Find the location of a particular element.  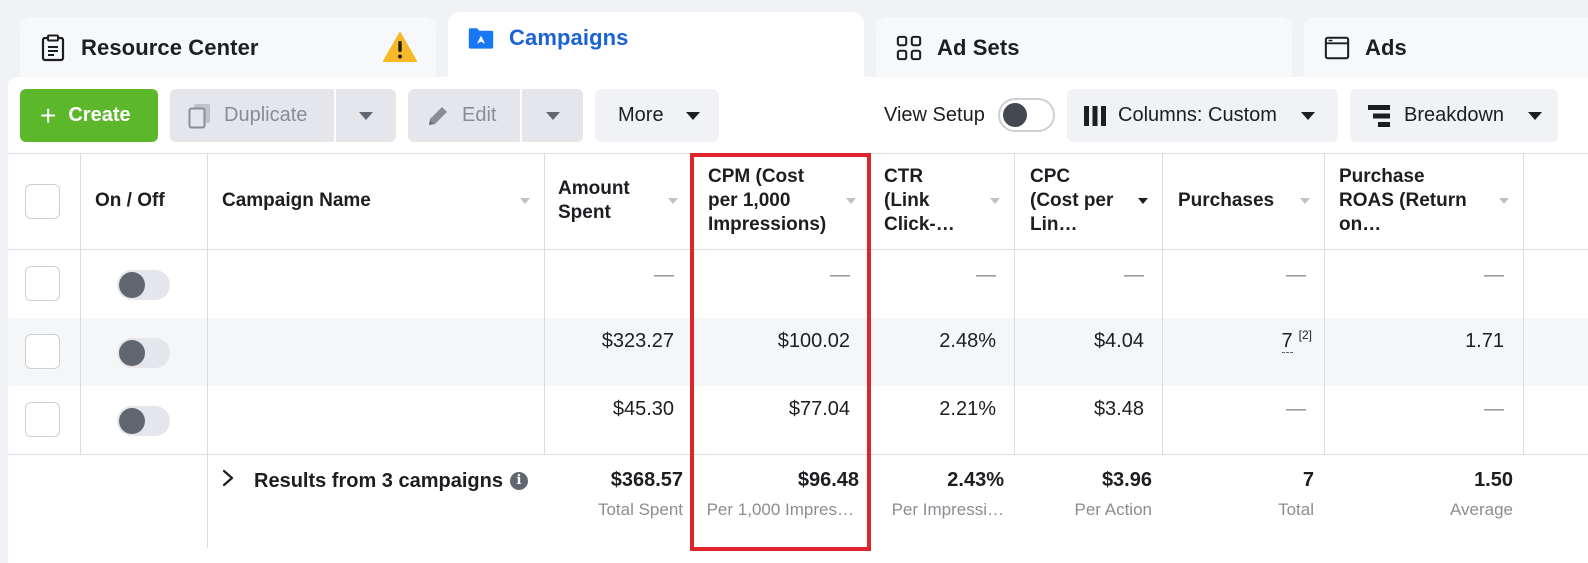

columns-icon is located at coordinates (1095, 115).